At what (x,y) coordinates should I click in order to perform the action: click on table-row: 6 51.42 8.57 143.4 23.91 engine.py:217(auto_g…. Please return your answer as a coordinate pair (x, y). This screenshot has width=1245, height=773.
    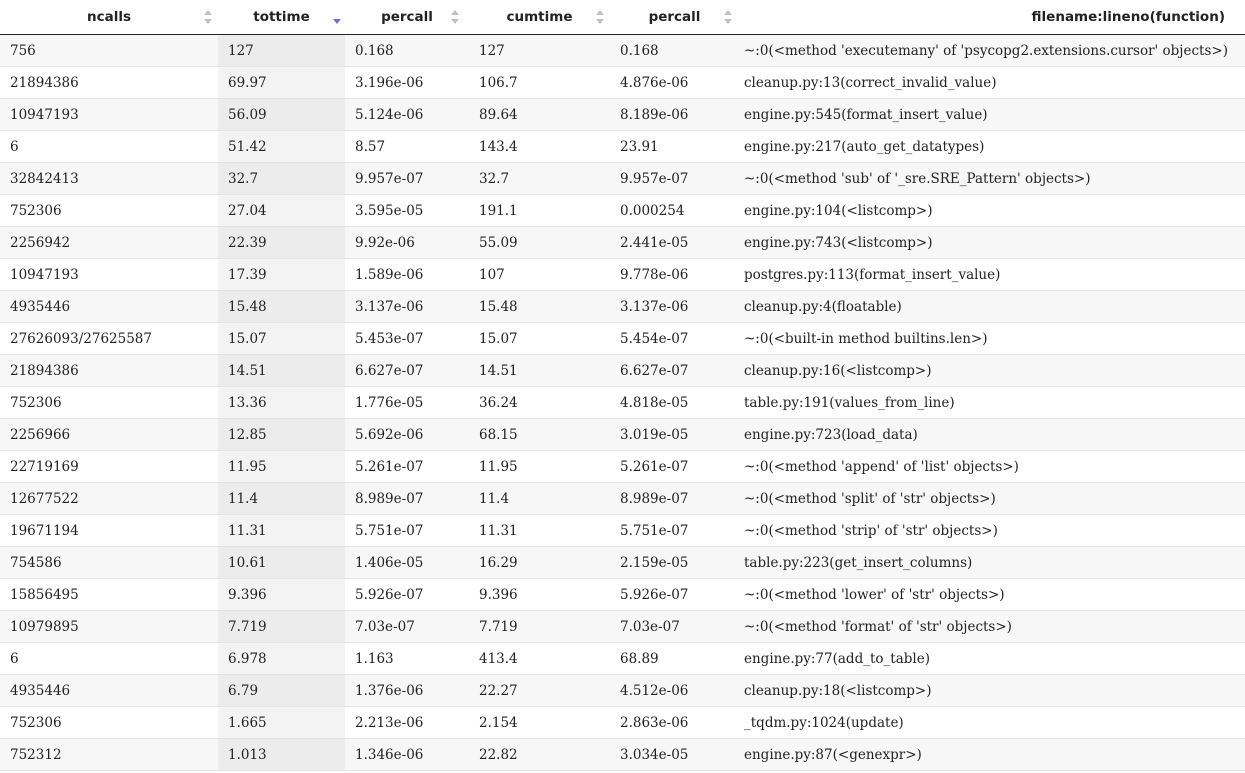
    Looking at the image, I should click on (622, 146).